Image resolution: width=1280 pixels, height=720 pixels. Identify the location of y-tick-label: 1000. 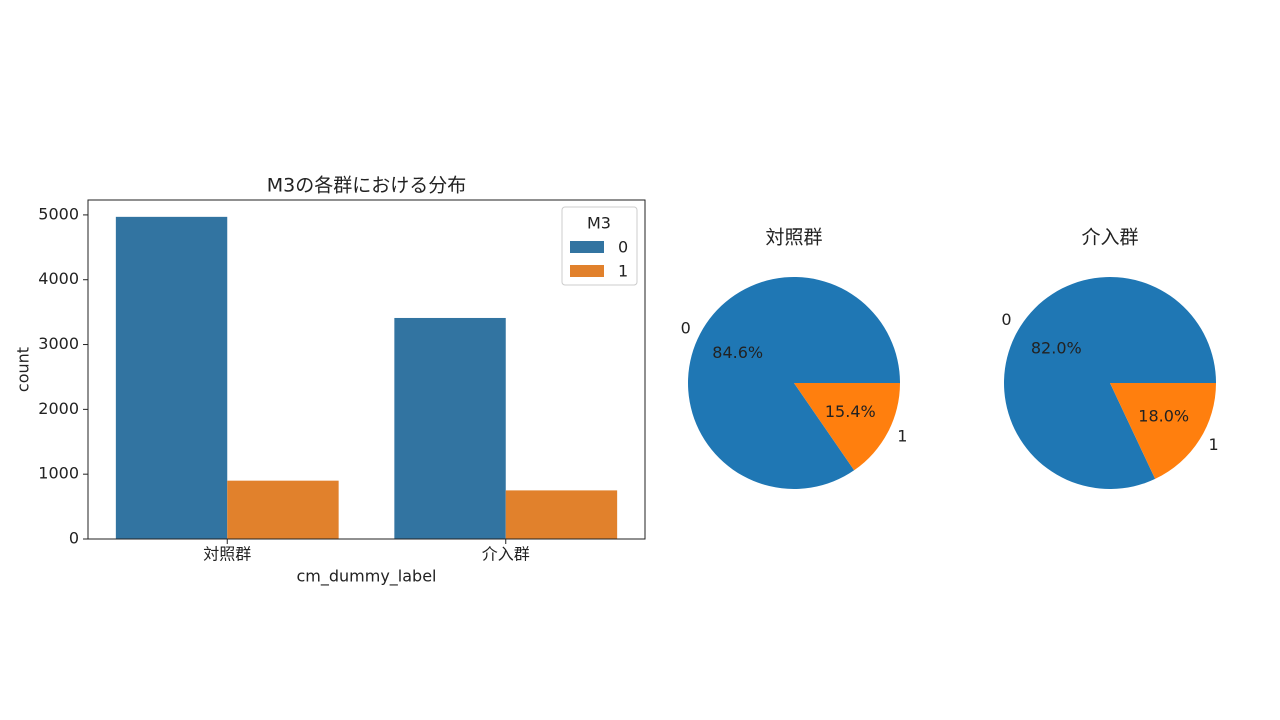
(58, 473).